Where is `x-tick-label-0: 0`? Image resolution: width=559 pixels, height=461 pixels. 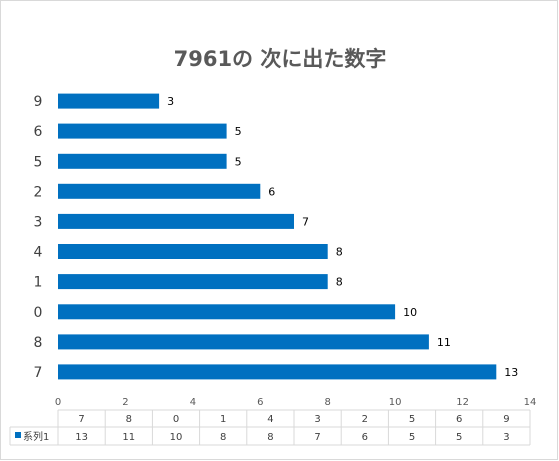
x-tick-label-0: 0 is located at coordinates (58, 402).